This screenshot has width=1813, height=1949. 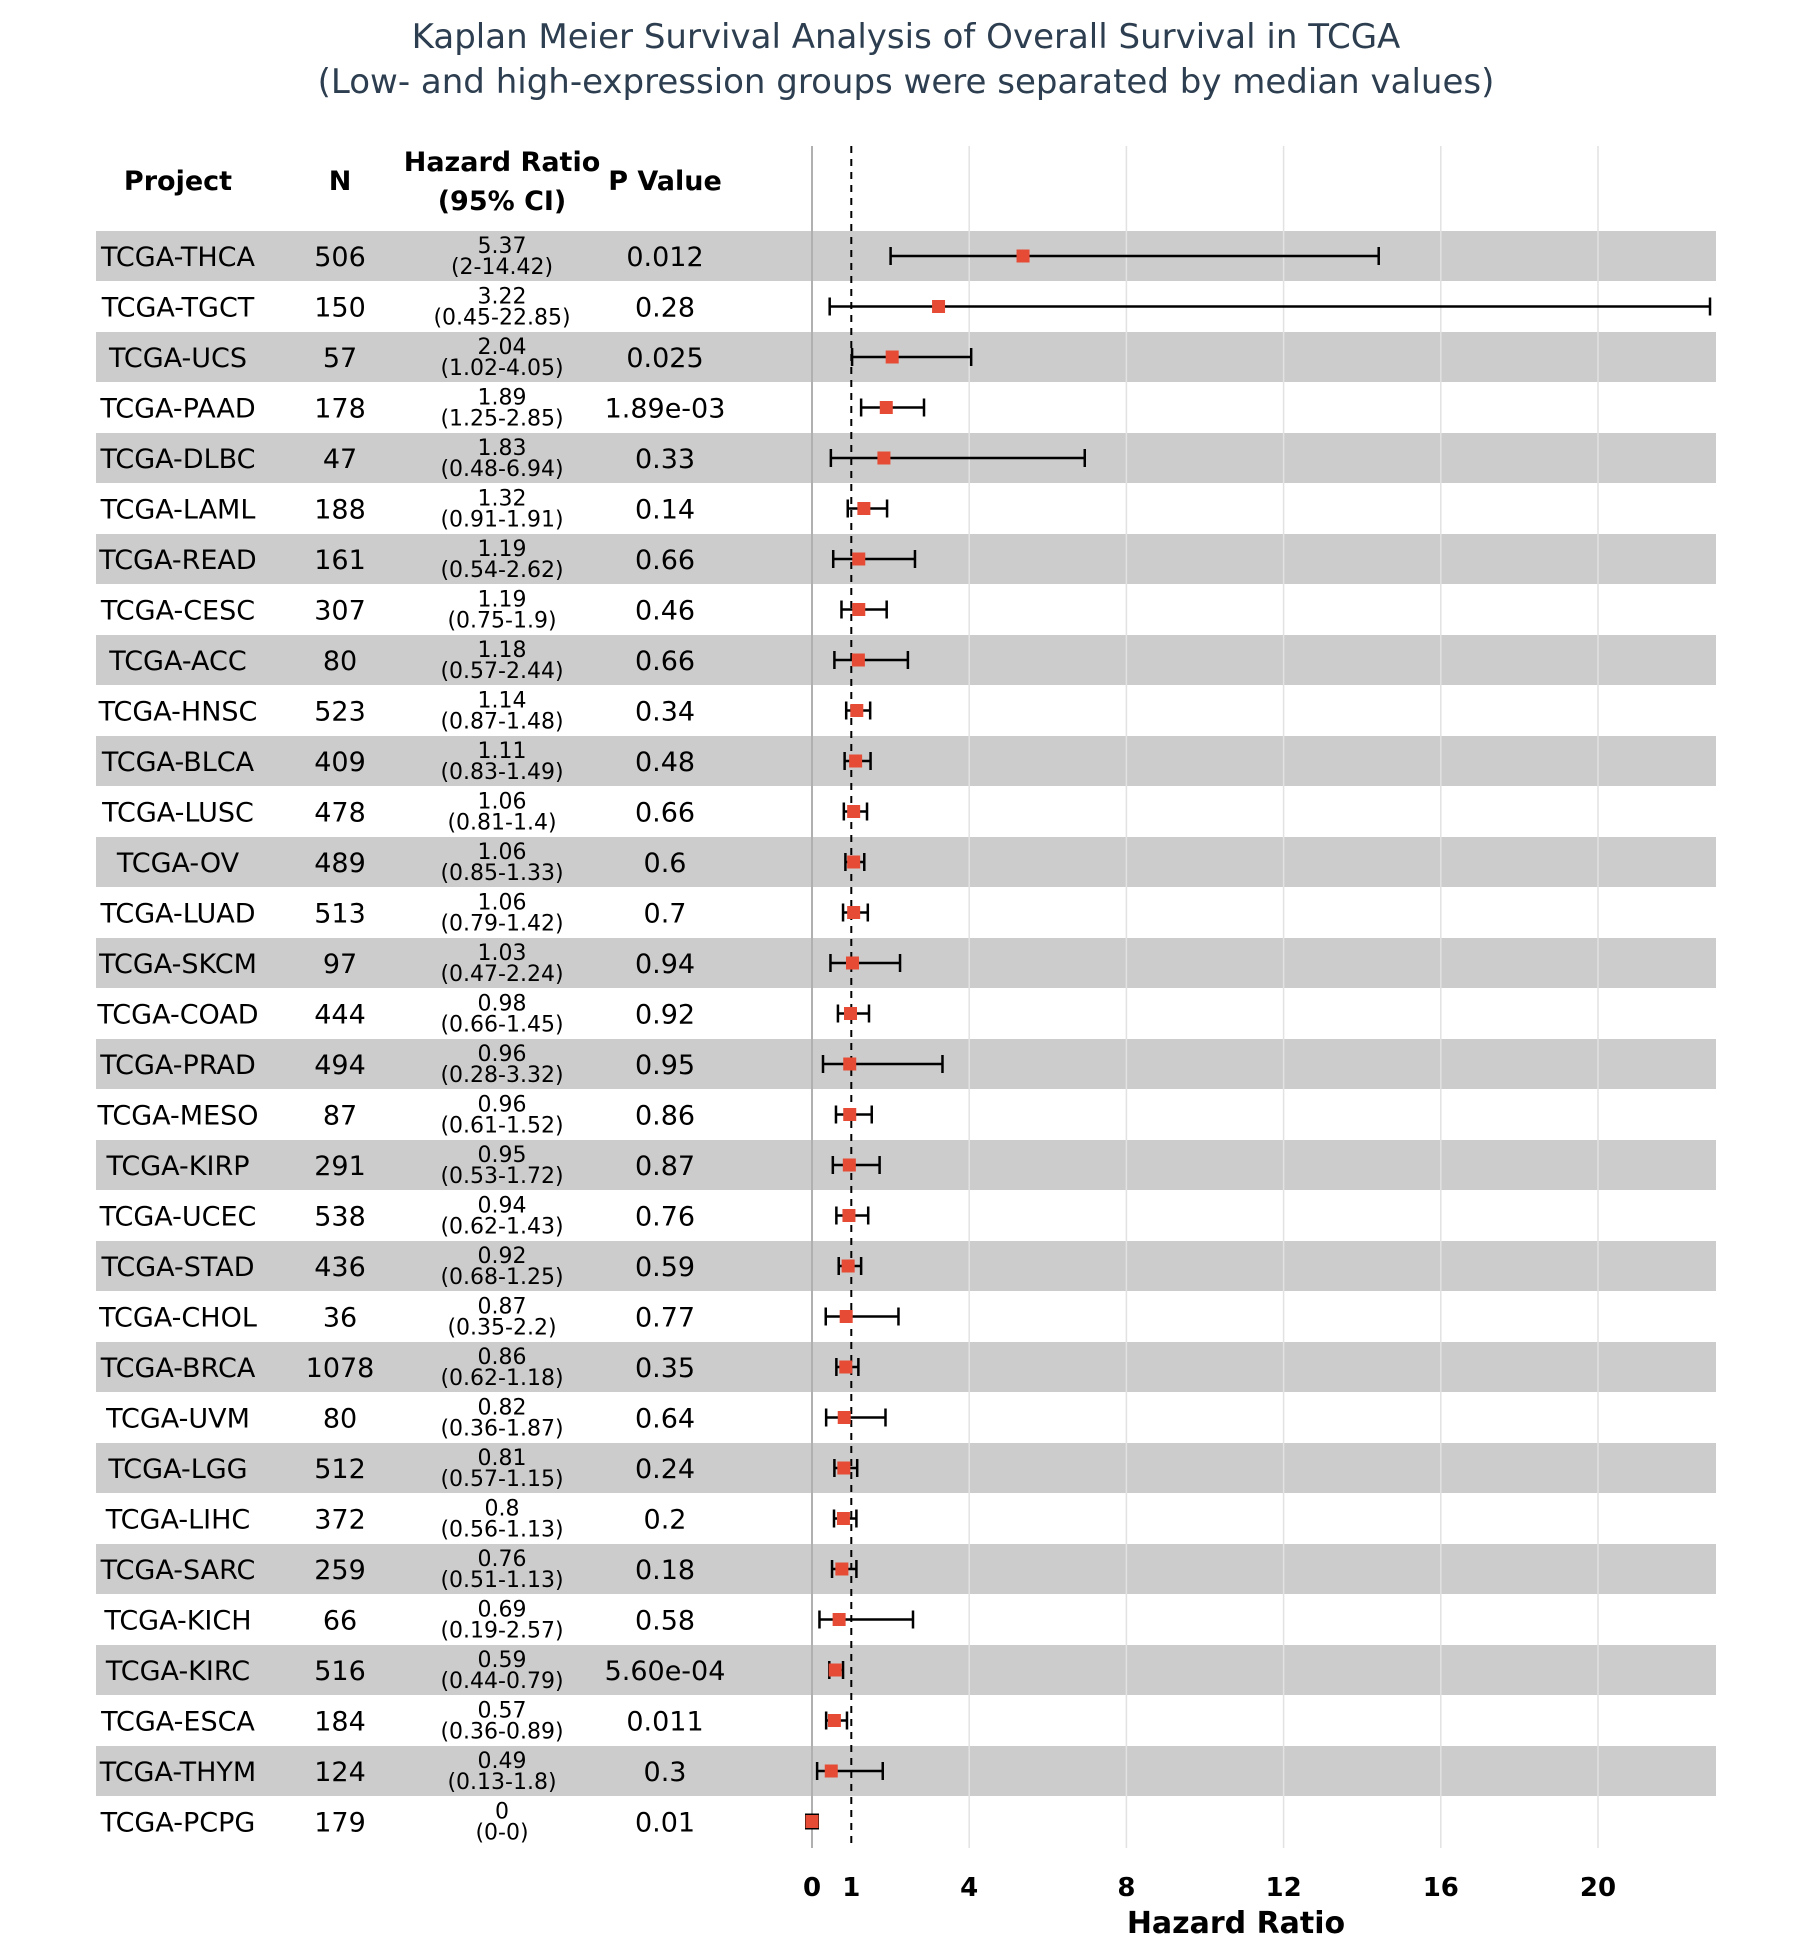 I want to click on x-axis: 0 1 4 8 12 16 20, so click(x=1209, y=1888).